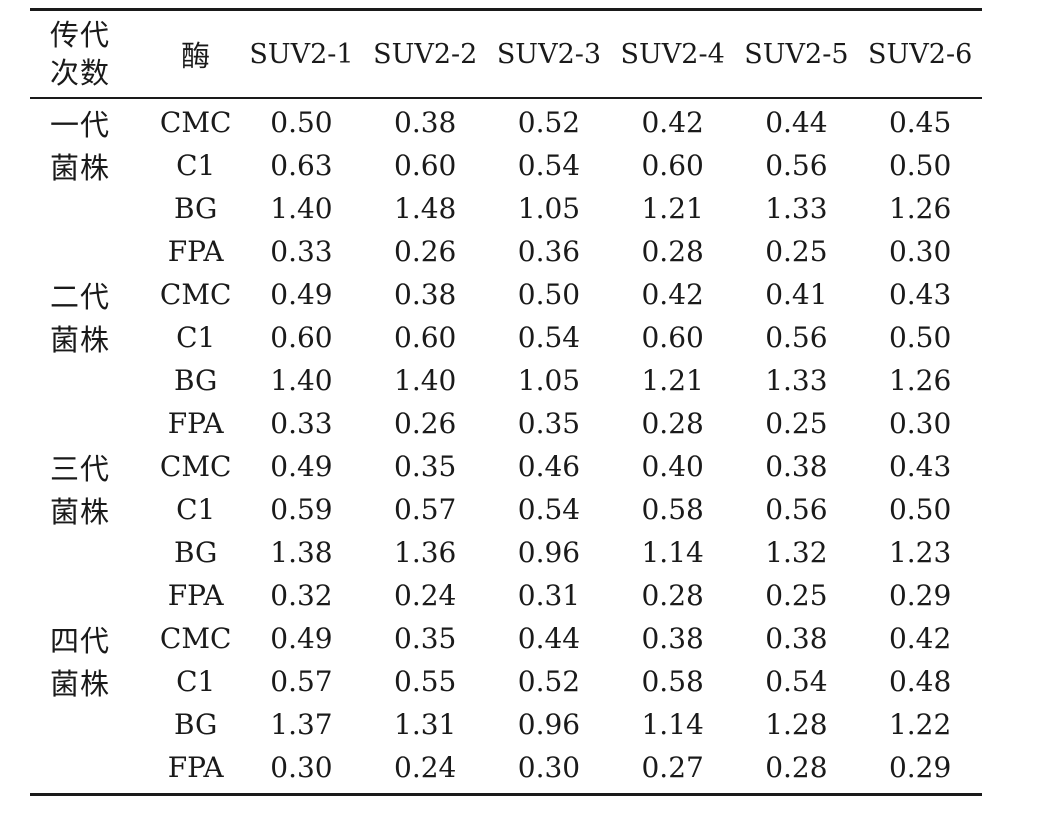 The image size is (1046, 835). Describe the element at coordinates (920, 552) in the screenshot. I see `value-cell: 1.23` at that location.